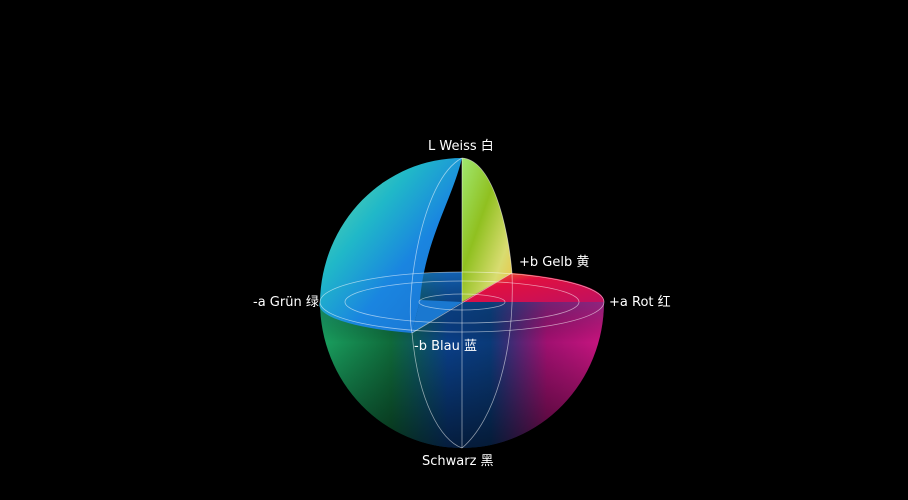 The height and width of the screenshot is (500, 908). I want to click on label-minus-b-blau: -b Blau 蓝, so click(445, 346).